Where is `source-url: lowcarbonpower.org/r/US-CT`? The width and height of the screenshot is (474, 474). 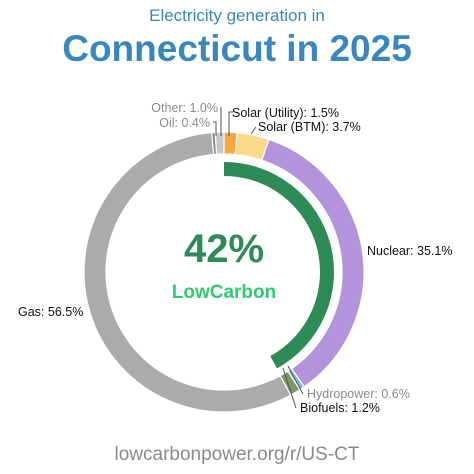 source-url: lowcarbonpower.org/r/US-CT is located at coordinates (237, 454).